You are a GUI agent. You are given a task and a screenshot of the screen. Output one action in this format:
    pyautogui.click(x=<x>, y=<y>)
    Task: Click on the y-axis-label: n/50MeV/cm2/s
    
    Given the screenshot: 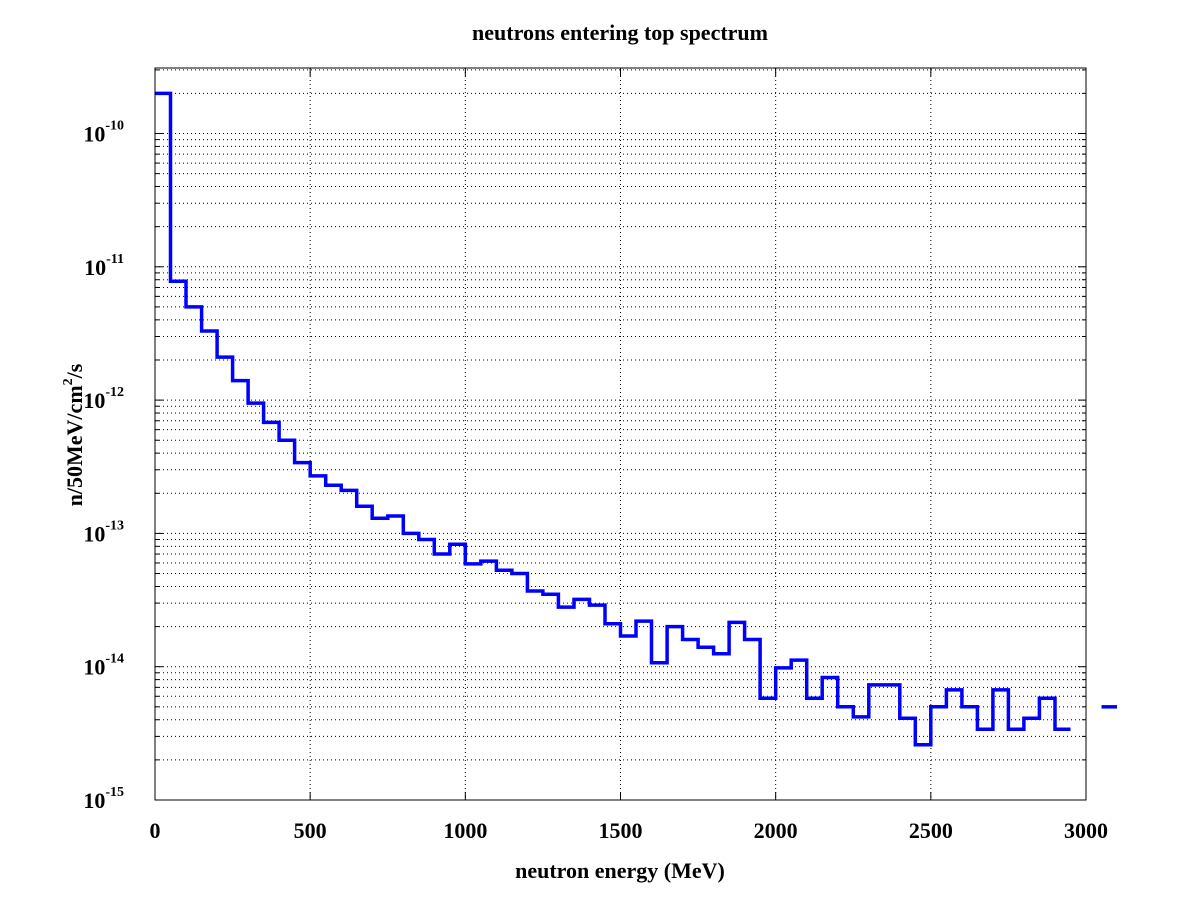 What is the action you would take?
    pyautogui.click(x=74, y=434)
    